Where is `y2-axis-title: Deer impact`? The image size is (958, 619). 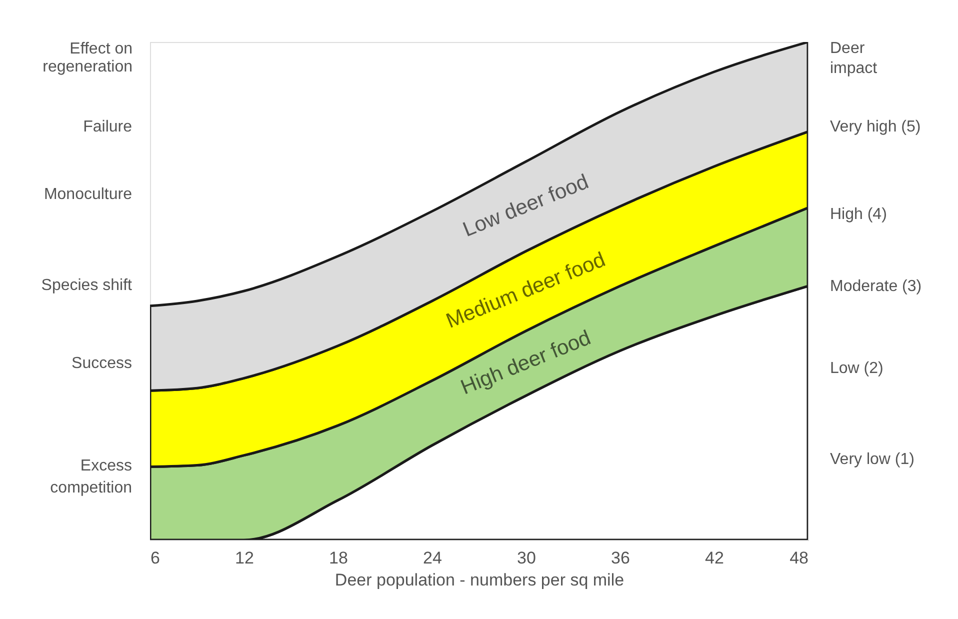
y2-axis-title: Deer impact is located at coordinates (854, 58).